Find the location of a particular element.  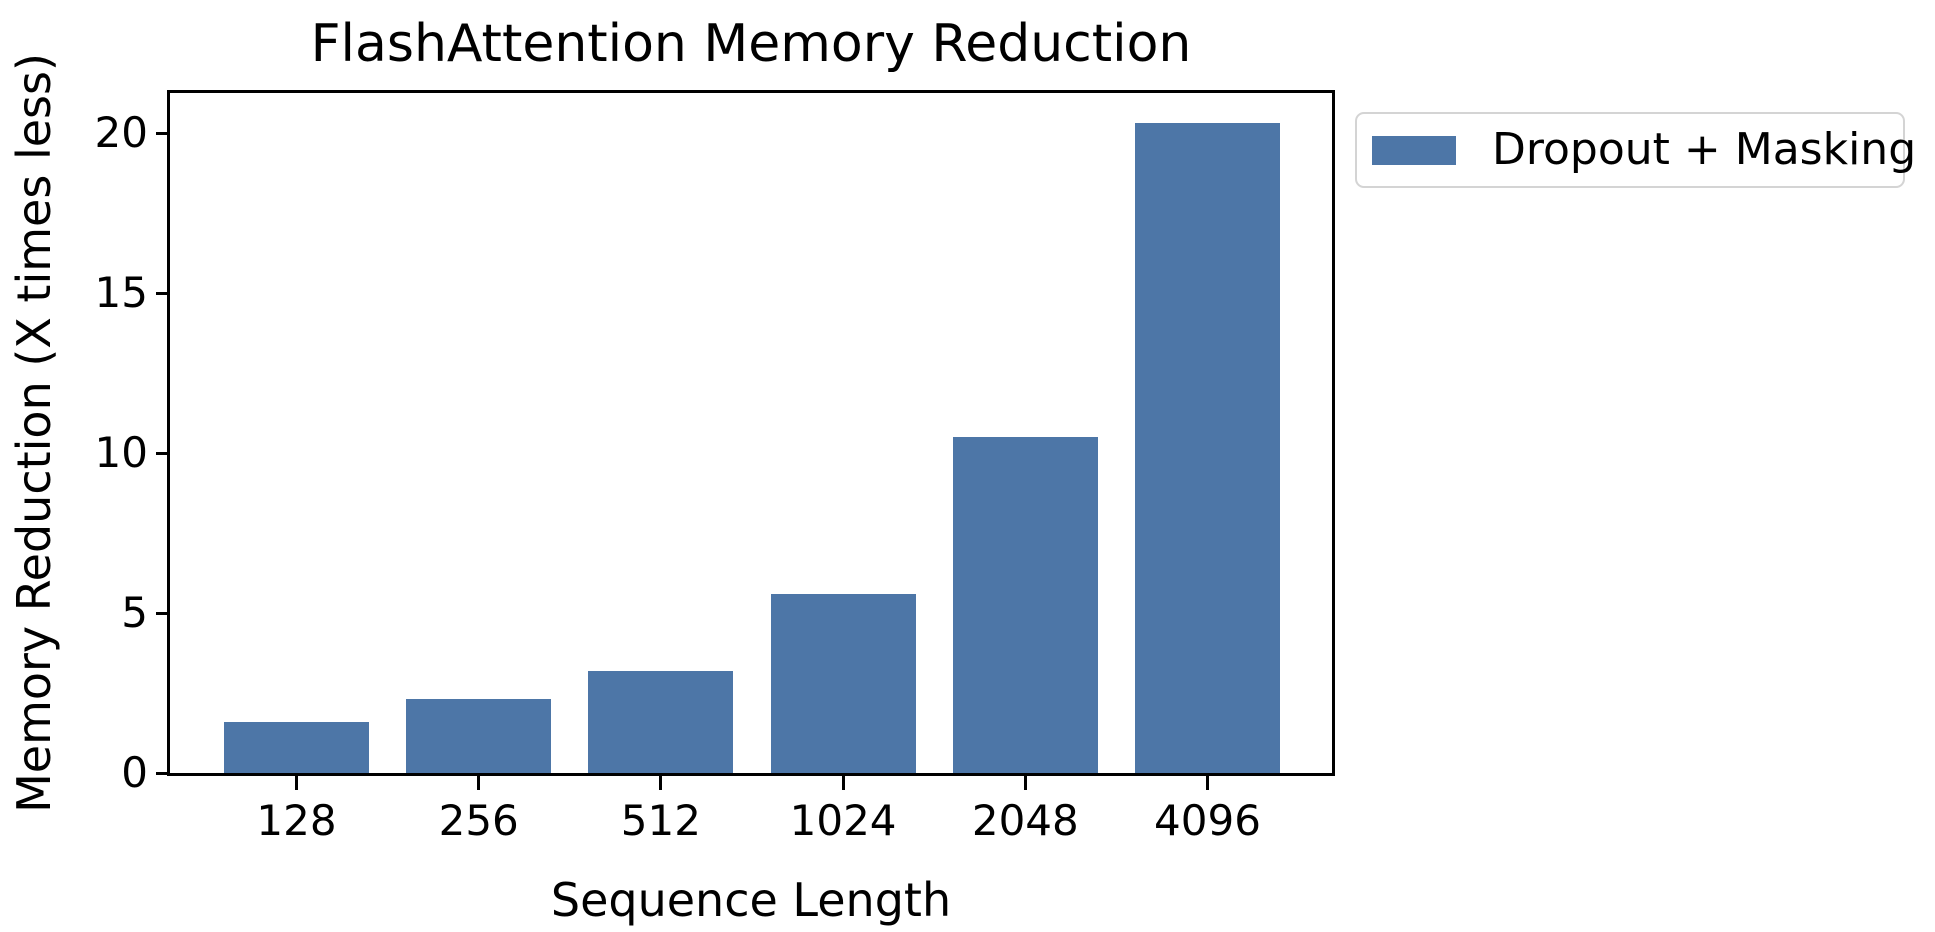

x-tick-label-4096: 4096 is located at coordinates (1207, 820).